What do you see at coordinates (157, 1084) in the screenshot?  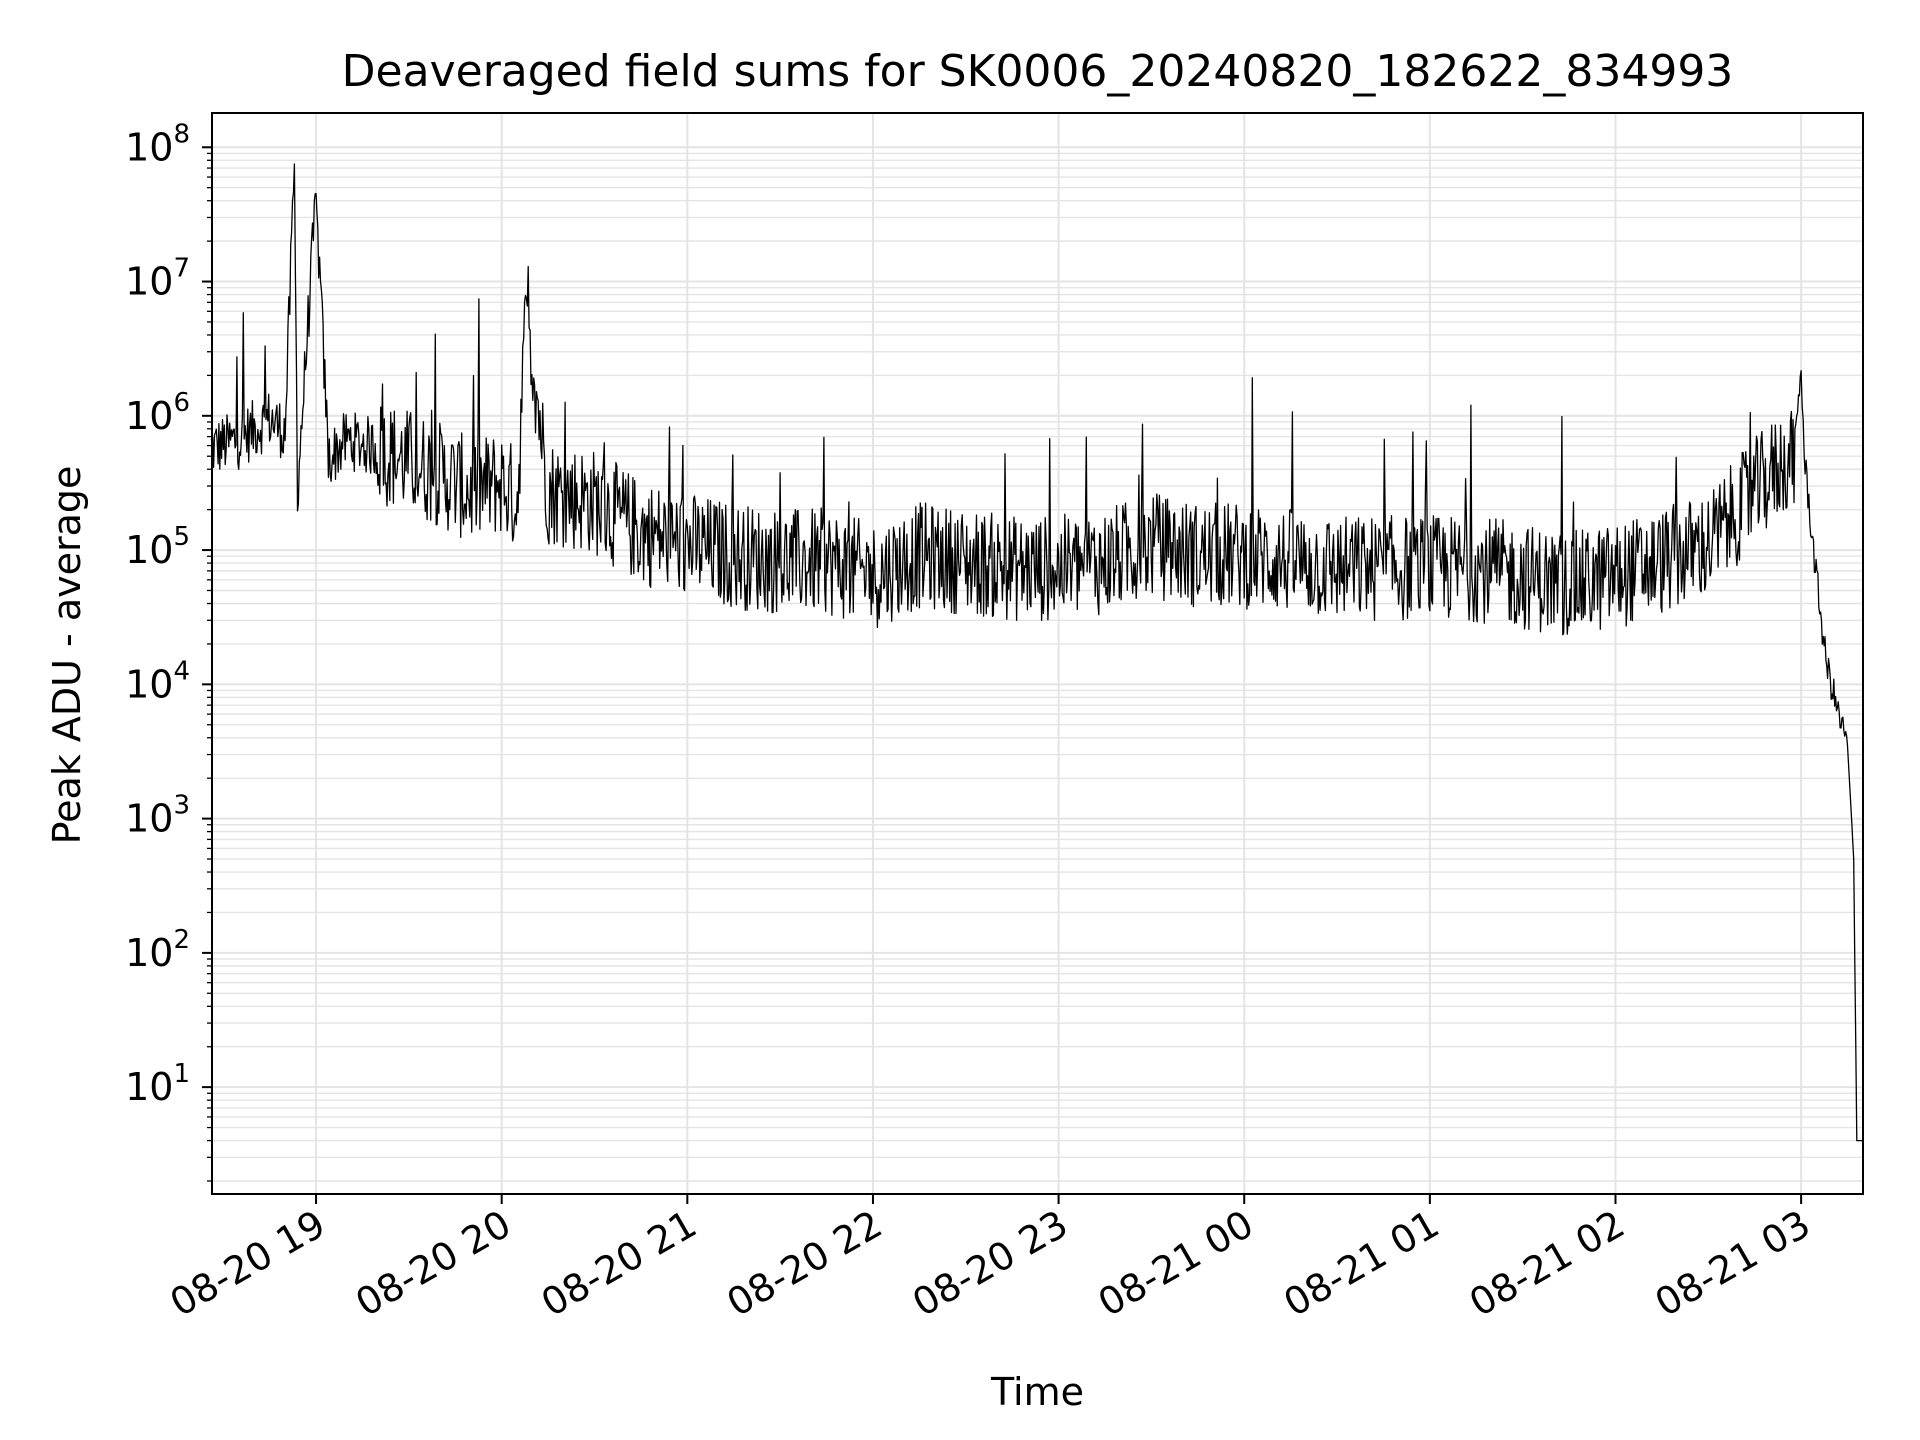 I see `y-tick-label: 10¹` at bounding box center [157, 1084].